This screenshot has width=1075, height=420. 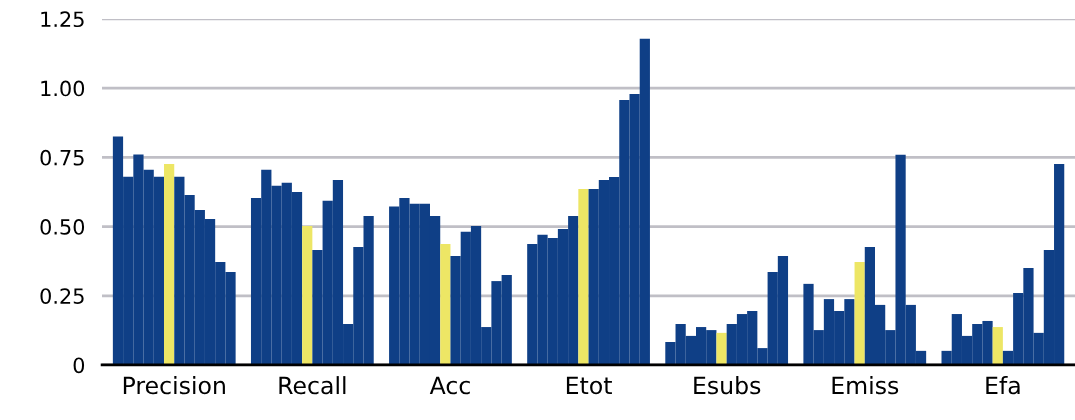 What do you see at coordinates (62, 296) in the screenshot?
I see `y-tick-label: 0.25` at bounding box center [62, 296].